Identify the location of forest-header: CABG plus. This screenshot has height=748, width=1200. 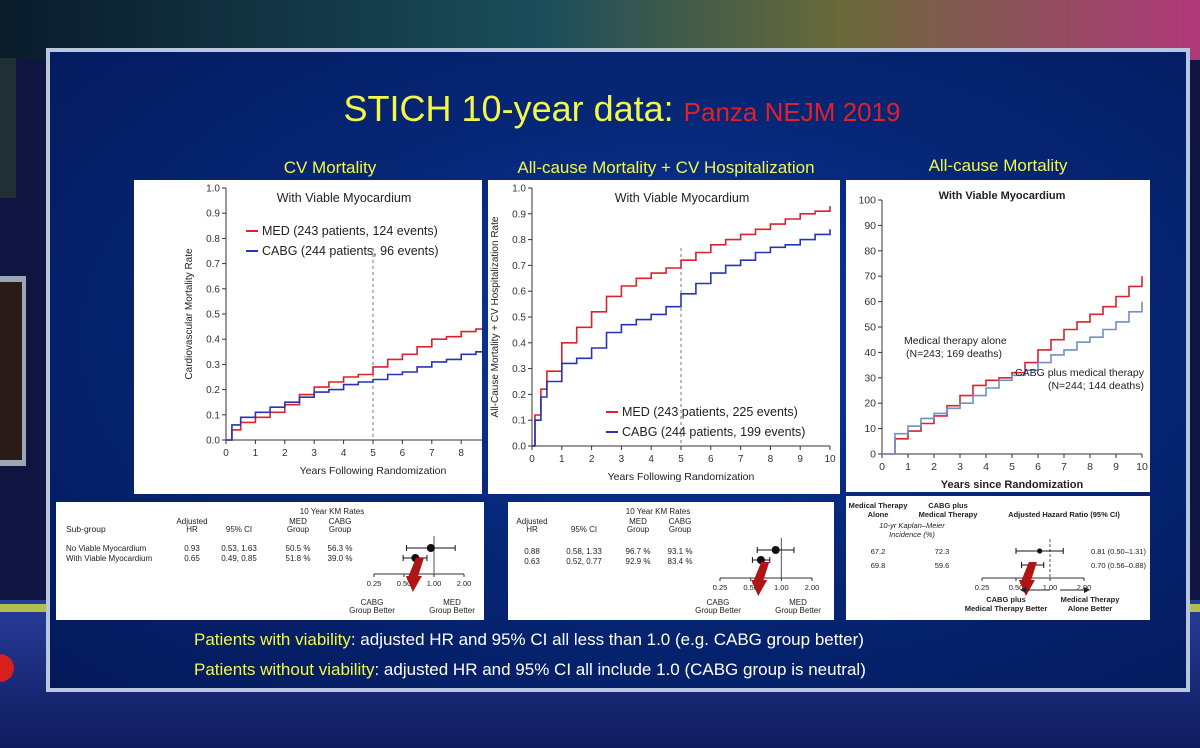
(948, 505).